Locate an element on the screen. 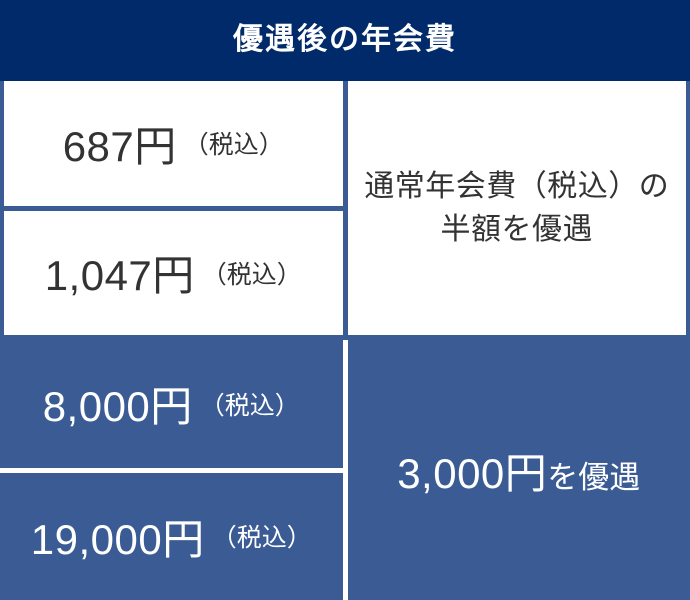 The width and height of the screenshot is (690, 600). discount-suffix: を優遇 is located at coordinates (594, 477).